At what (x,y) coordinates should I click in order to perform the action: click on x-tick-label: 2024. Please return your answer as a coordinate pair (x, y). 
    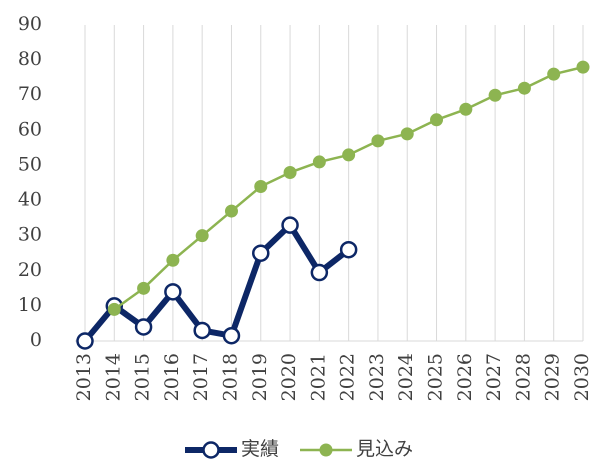
    Looking at the image, I should click on (406, 377).